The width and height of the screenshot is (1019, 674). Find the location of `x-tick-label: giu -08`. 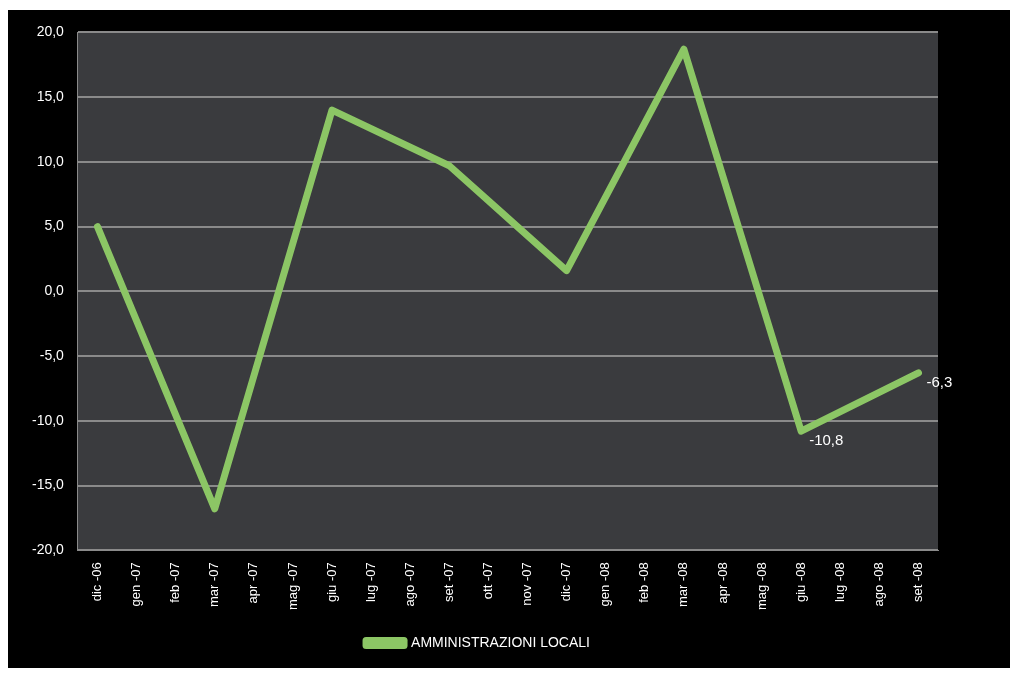

x-tick-label: giu -08 is located at coordinates (800, 582).